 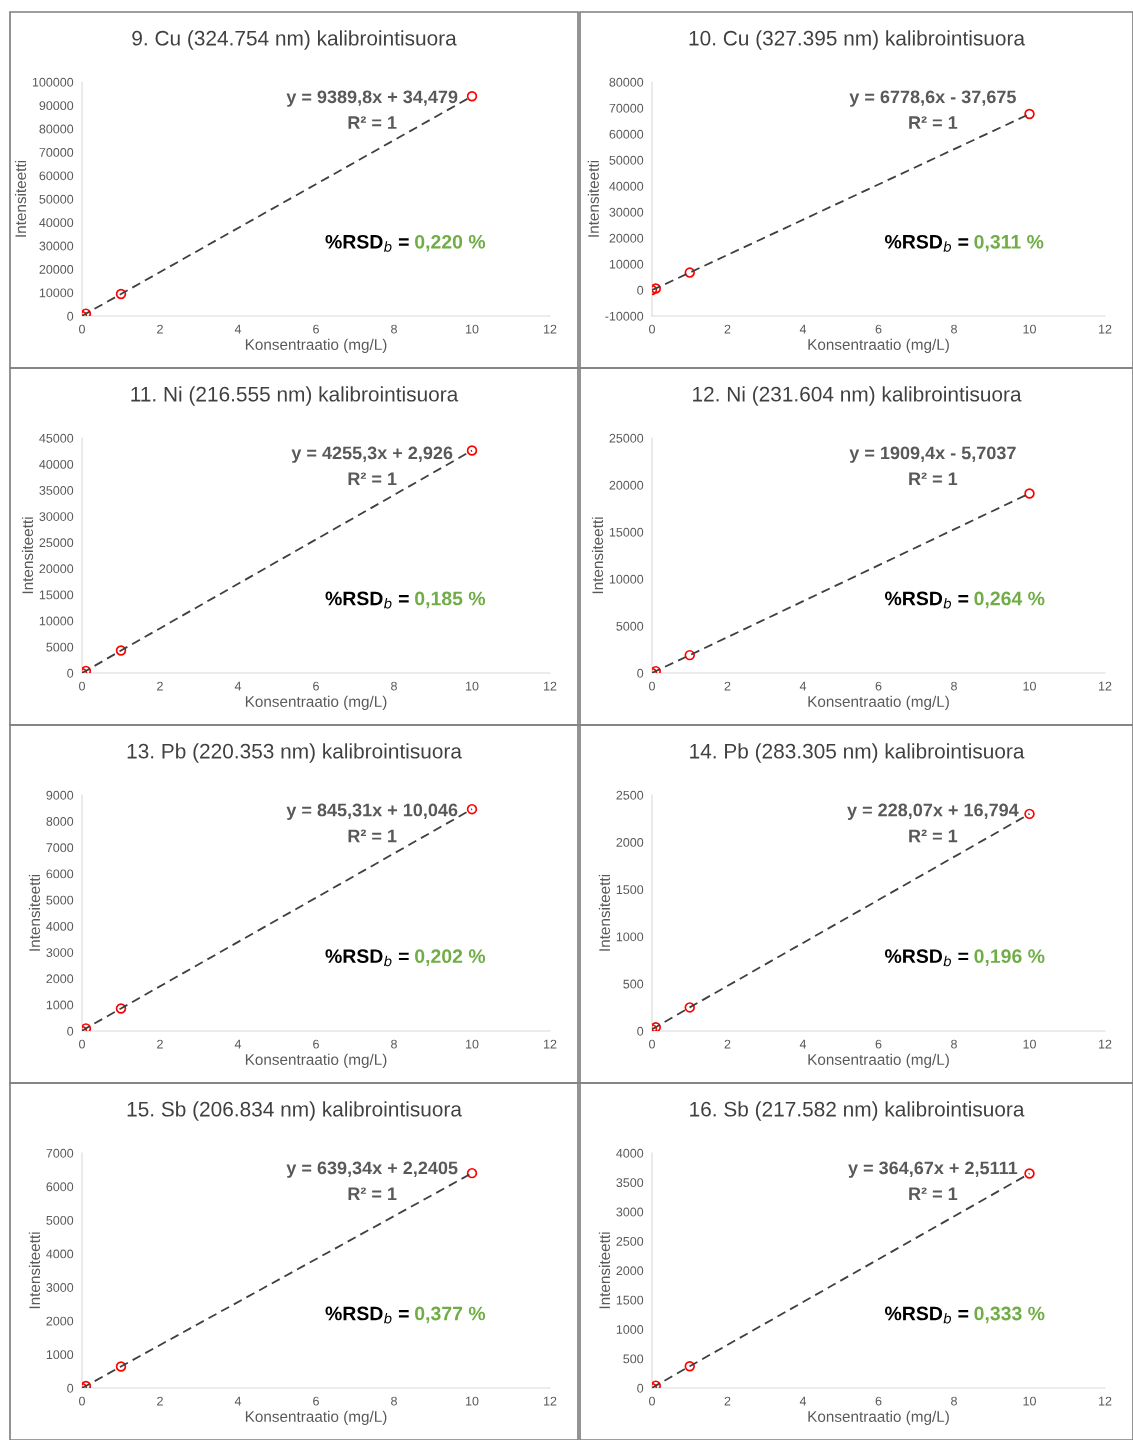 I want to click on y-tick-label: 35000, so click(x=56, y=490).